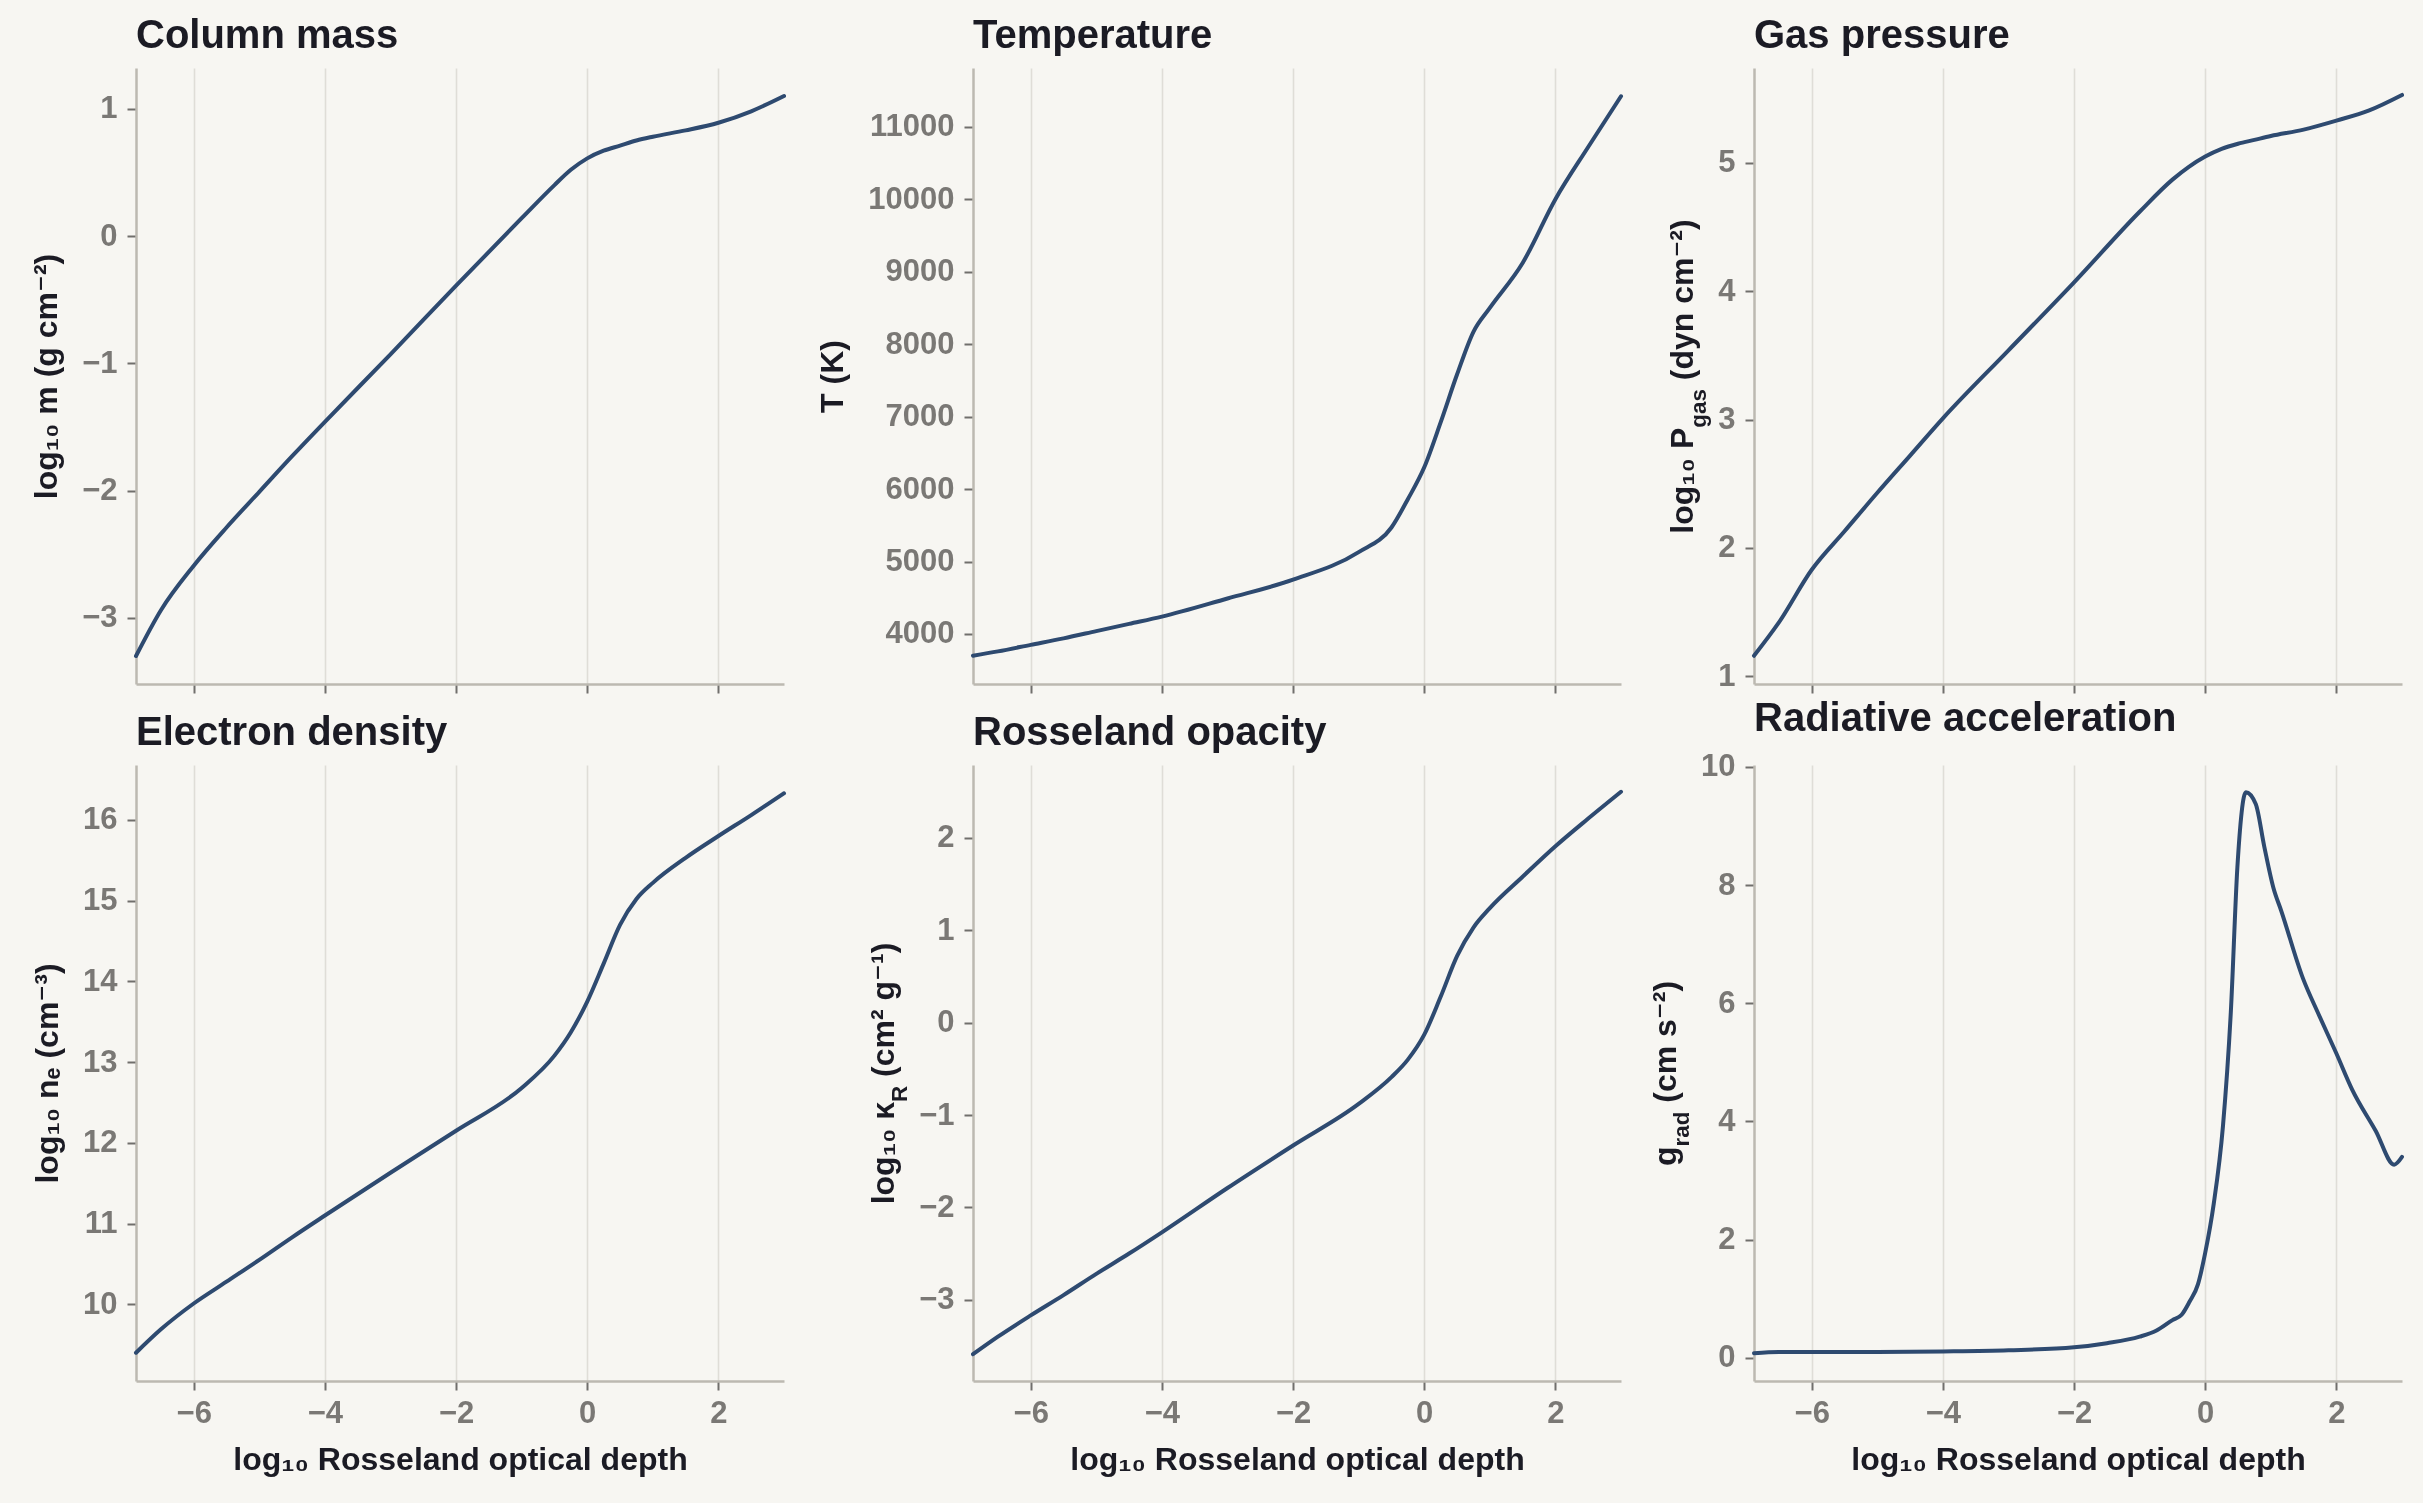  I want to click on y-axis-title: log₁₀ m (g cm⁻²), so click(46, 376).